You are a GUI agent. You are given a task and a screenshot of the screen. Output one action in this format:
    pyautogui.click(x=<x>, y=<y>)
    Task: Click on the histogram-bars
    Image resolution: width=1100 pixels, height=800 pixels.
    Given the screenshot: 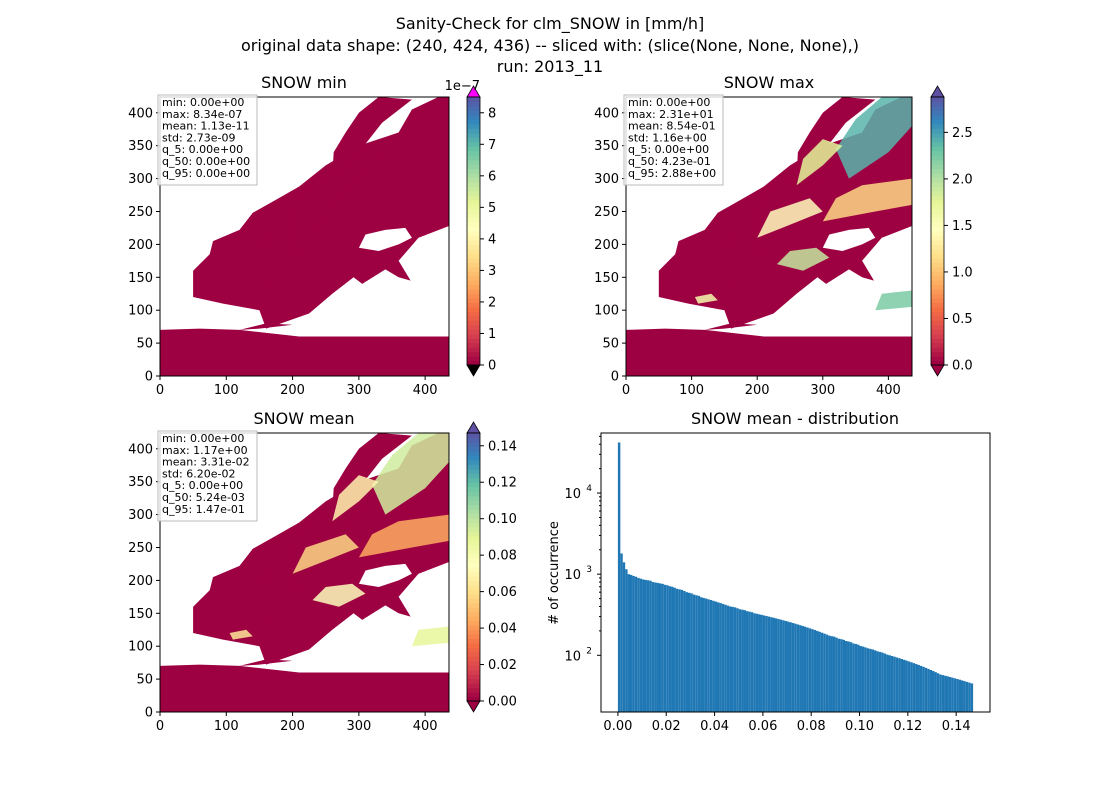 What is the action you would take?
    pyautogui.click(x=795, y=577)
    